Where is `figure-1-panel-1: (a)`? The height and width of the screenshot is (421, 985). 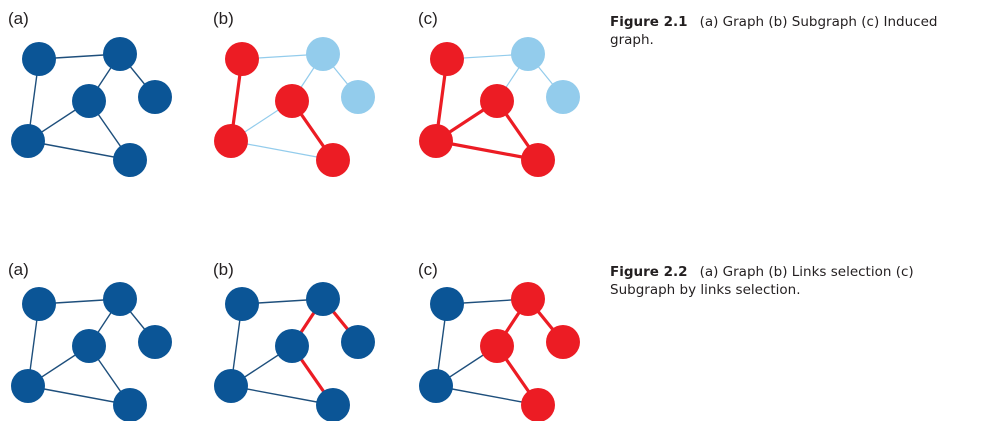 figure-1-panel-1: (a) is located at coordinates (90, 93).